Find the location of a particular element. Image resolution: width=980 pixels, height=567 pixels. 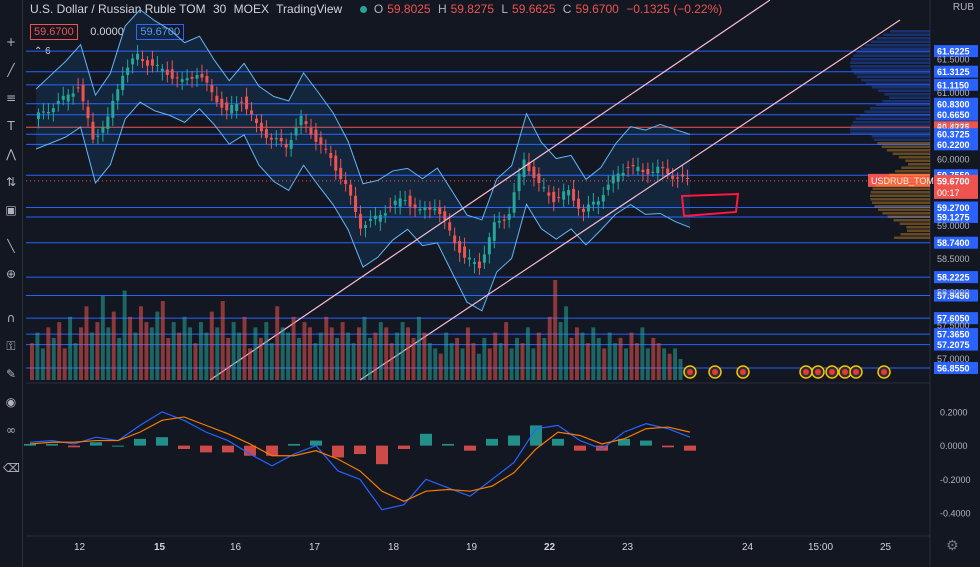

link-icon: ∞ is located at coordinates (11, 430).